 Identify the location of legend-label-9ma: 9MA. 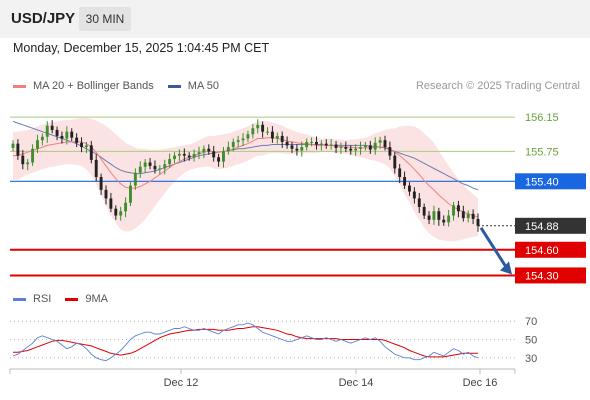
(96, 299).